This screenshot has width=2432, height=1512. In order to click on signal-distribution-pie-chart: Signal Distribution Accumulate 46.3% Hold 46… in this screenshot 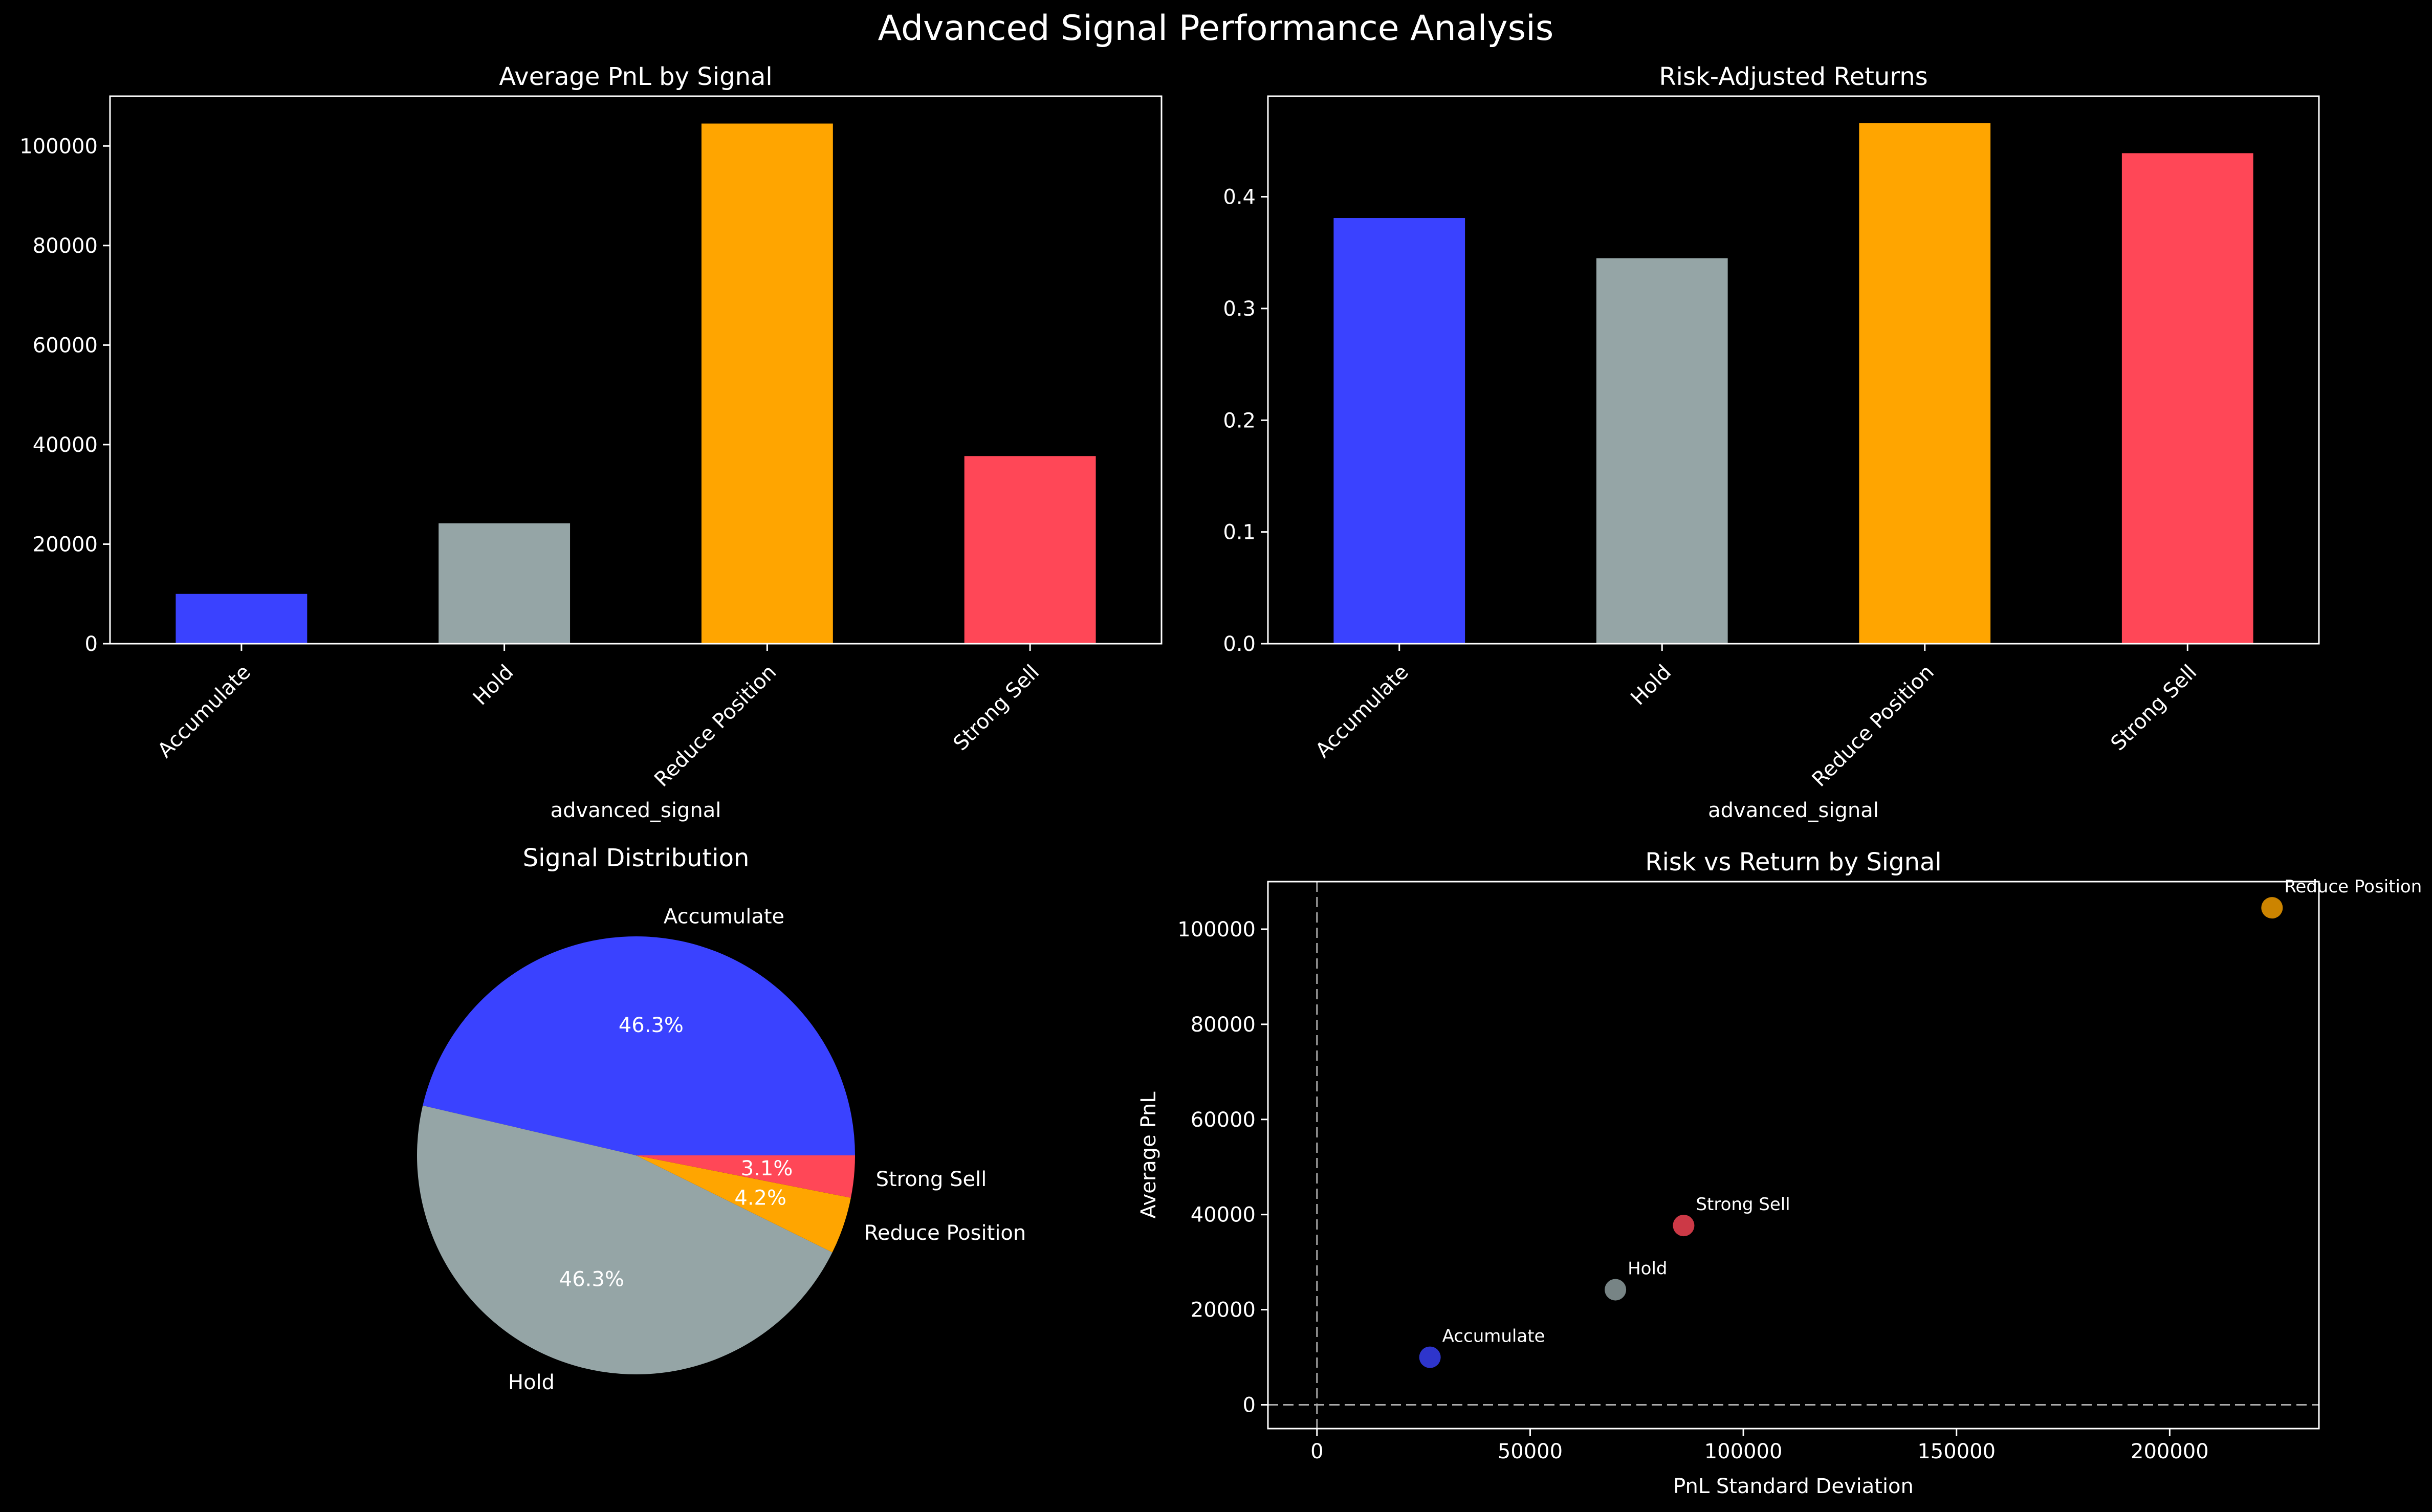, I will do `click(721, 1119)`.